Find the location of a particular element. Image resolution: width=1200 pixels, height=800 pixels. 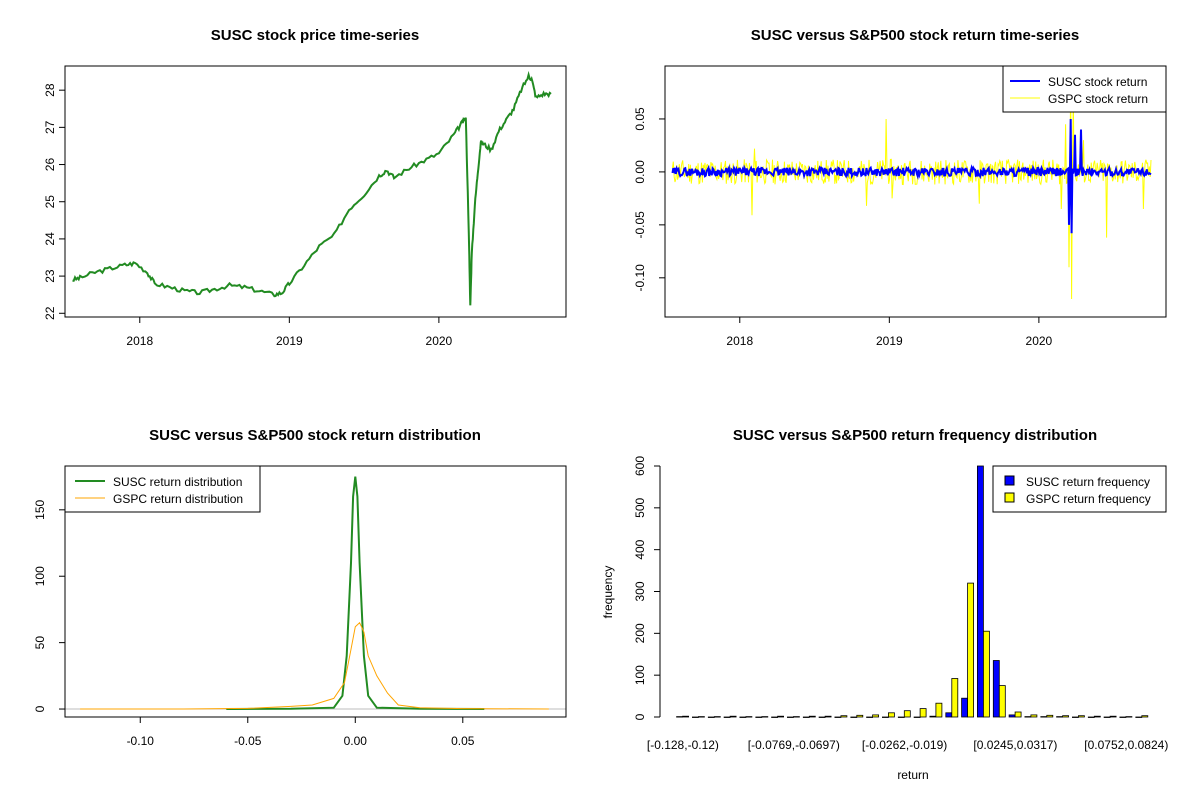

frequency-x-tick-label: [0.0245,0.0317) is located at coordinates (1015, 745).